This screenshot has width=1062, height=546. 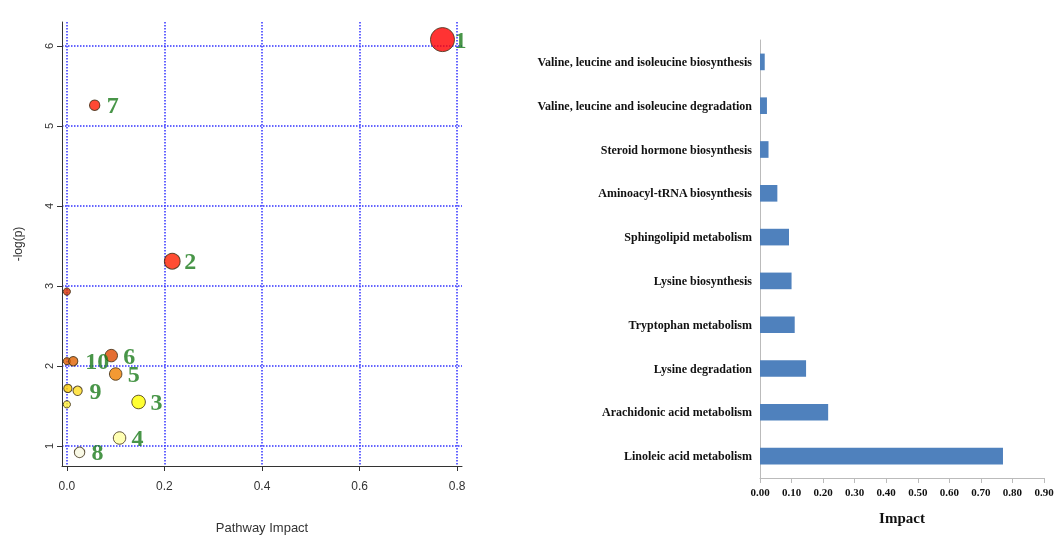 I want to click on annotation: 9, so click(x=95, y=390).